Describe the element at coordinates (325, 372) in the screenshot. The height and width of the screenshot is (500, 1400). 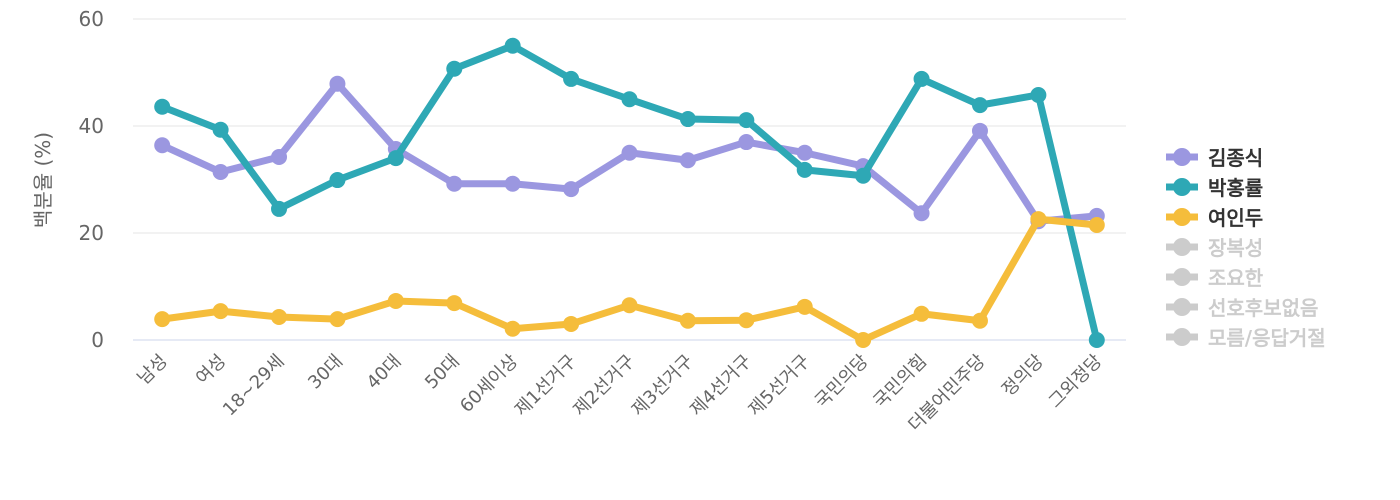
I see `x-tick-label: 30대` at that location.